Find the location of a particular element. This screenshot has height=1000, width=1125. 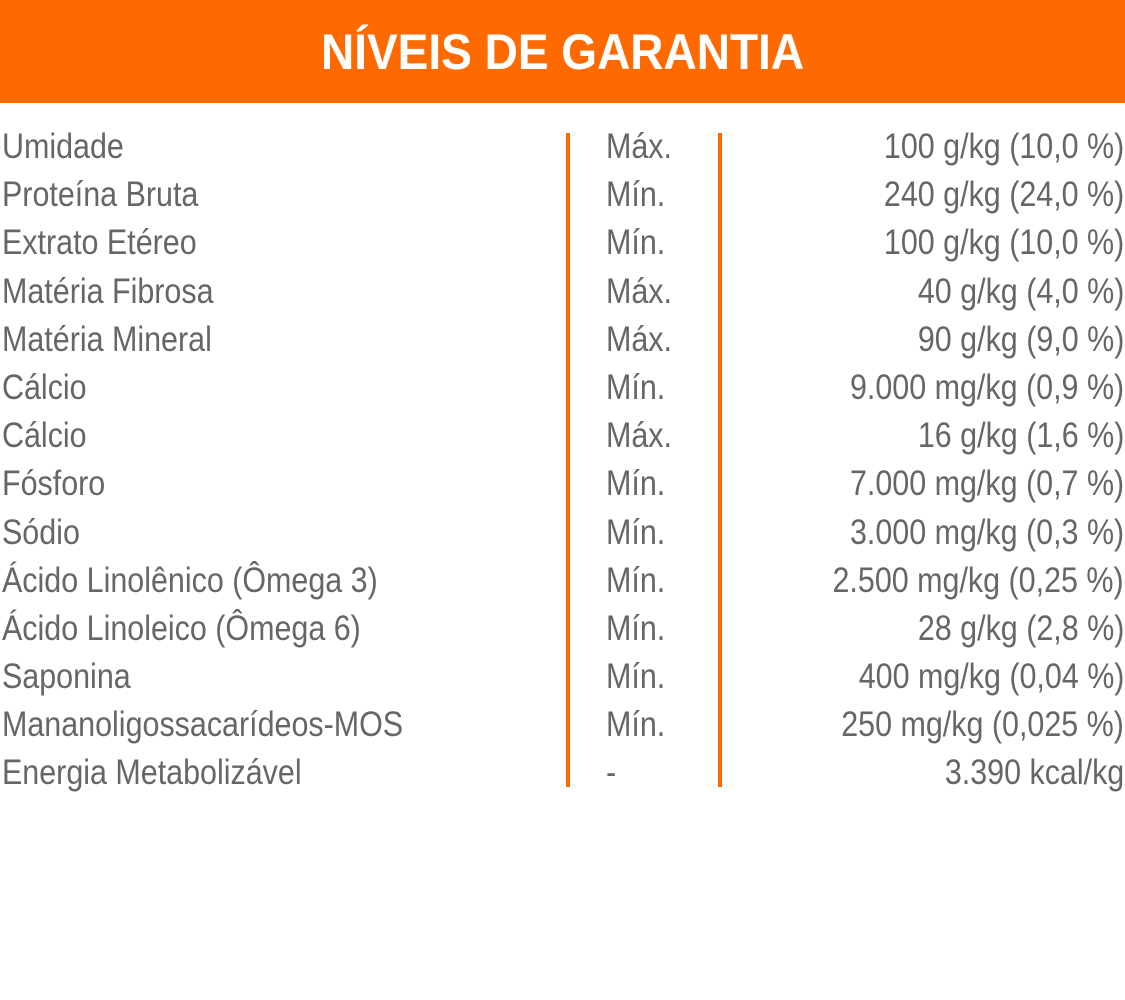

nutrient-value: 28 g/kg (2,8 %) is located at coordinates (1020, 628).